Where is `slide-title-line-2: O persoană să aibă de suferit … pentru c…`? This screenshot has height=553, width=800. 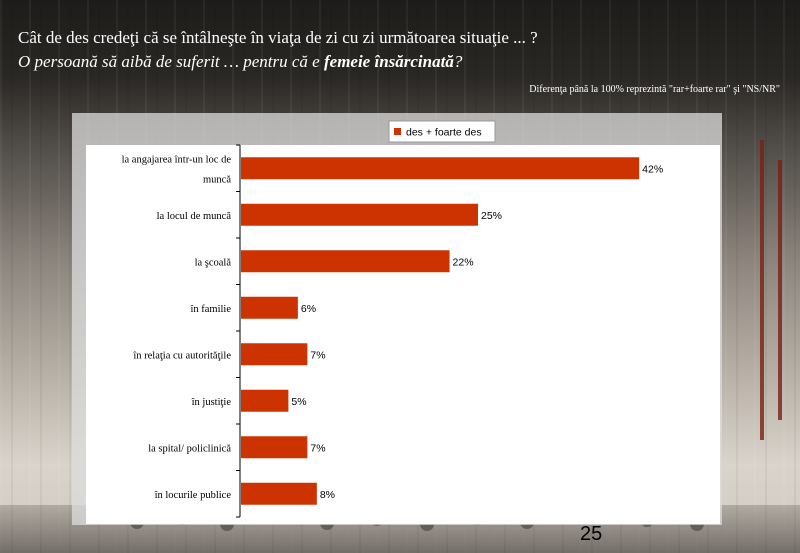
slide-title-line-2: O persoană să aibă de suferit … pentru c… is located at coordinates (403, 62).